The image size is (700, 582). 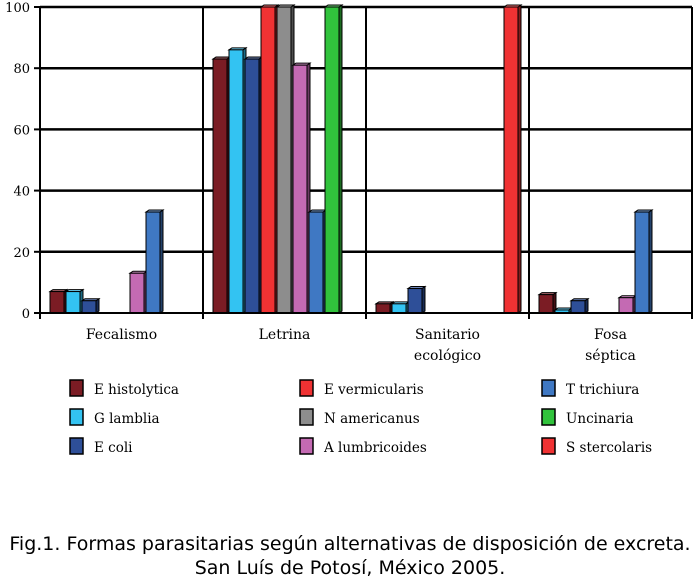 What do you see at coordinates (610, 335) in the screenshot?
I see `category-label-3: Fosa` at bounding box center [610, 335].